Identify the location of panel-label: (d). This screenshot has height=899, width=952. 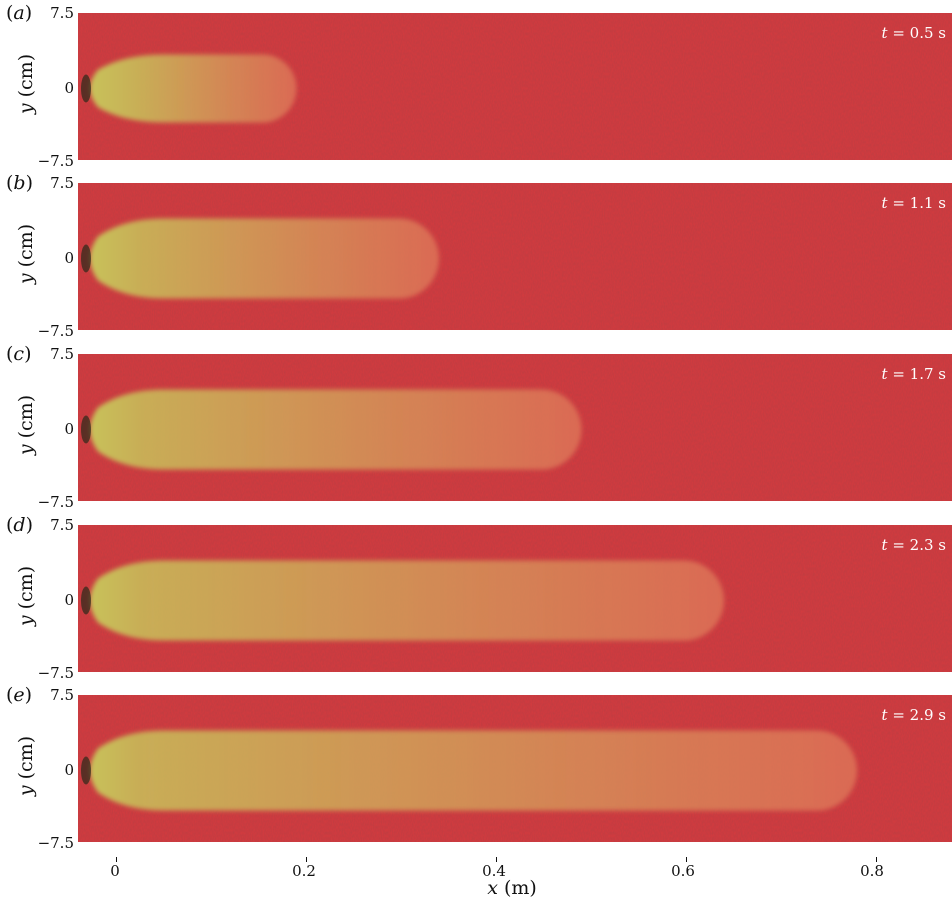
(20, 525).